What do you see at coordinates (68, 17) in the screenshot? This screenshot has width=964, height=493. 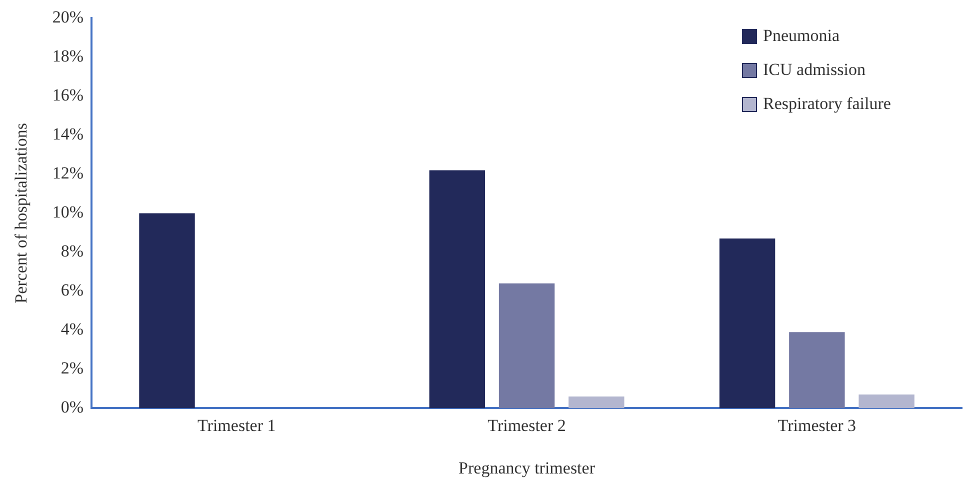 I see `y-tick-label: 20%` at bounding box center [68, 17].